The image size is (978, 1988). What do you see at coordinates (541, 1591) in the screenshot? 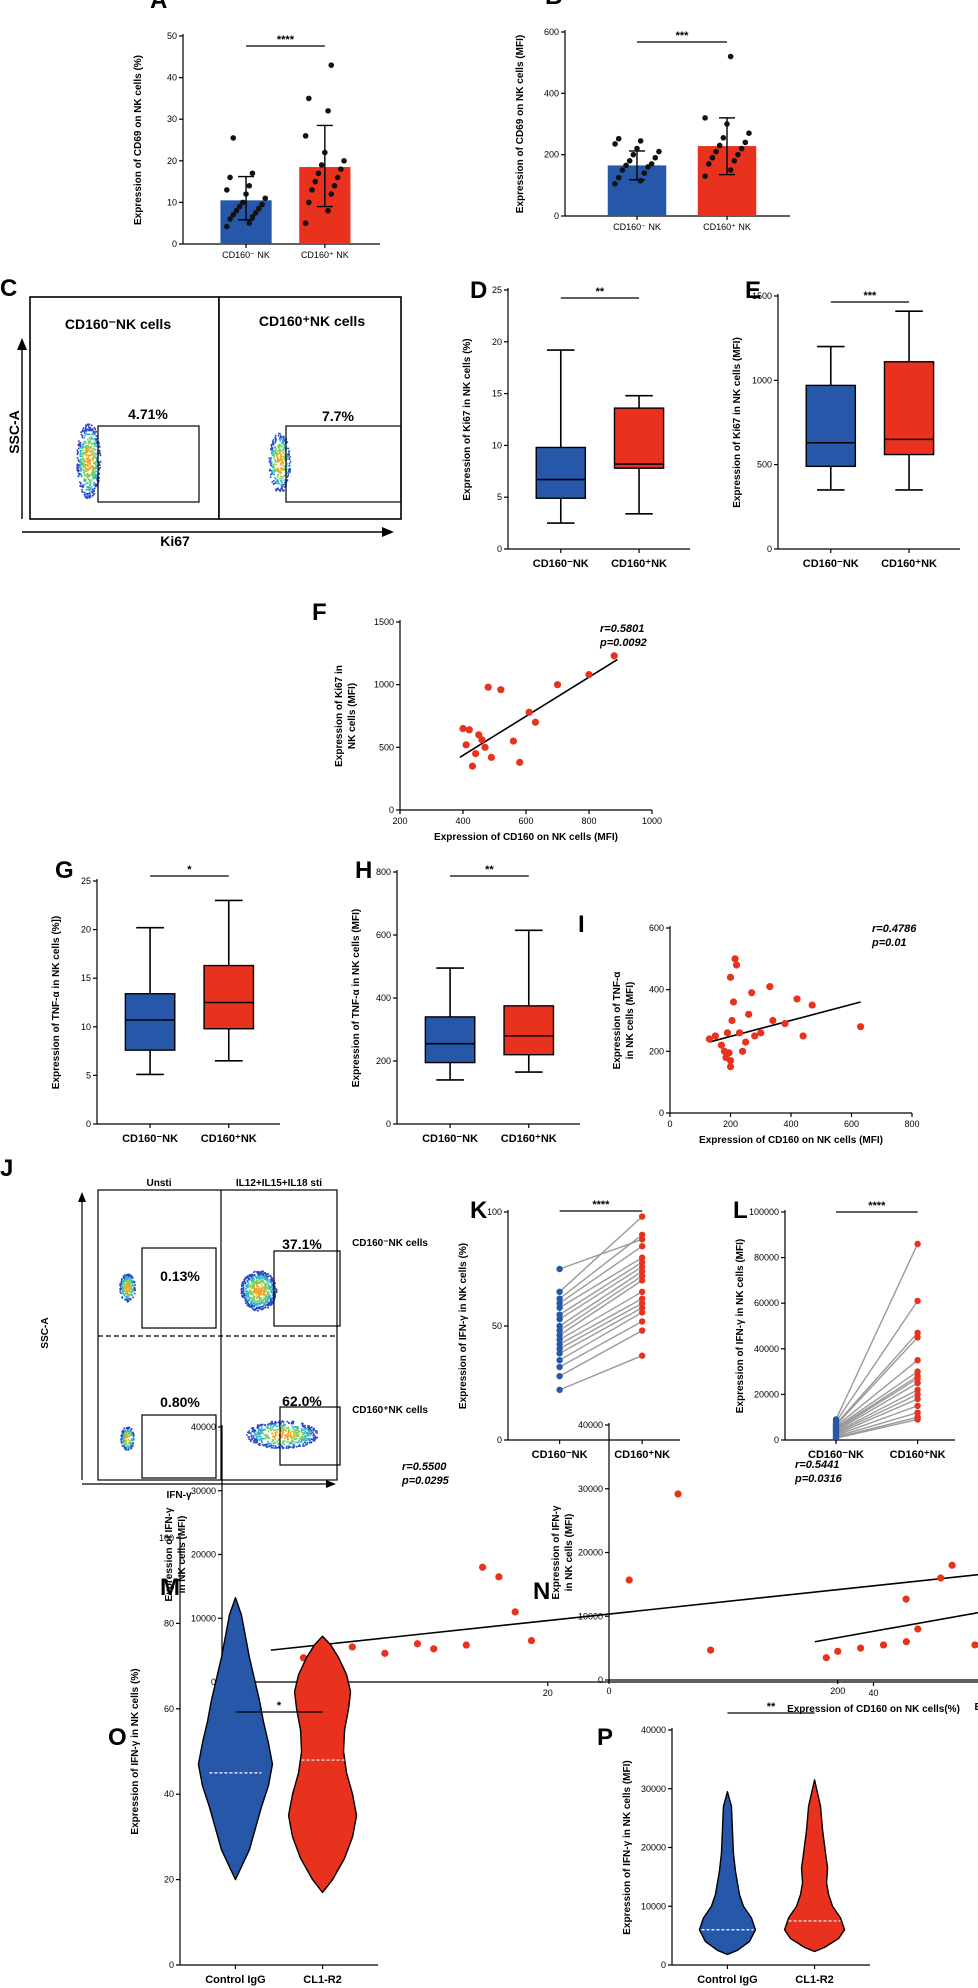
I see `panel-label: N` at bounding box center [541, 1591].